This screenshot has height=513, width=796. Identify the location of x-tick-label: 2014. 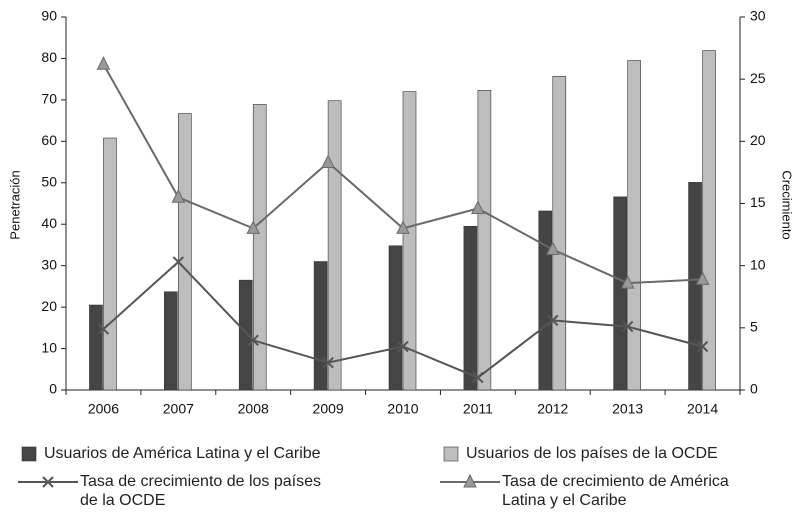
(702, 409).